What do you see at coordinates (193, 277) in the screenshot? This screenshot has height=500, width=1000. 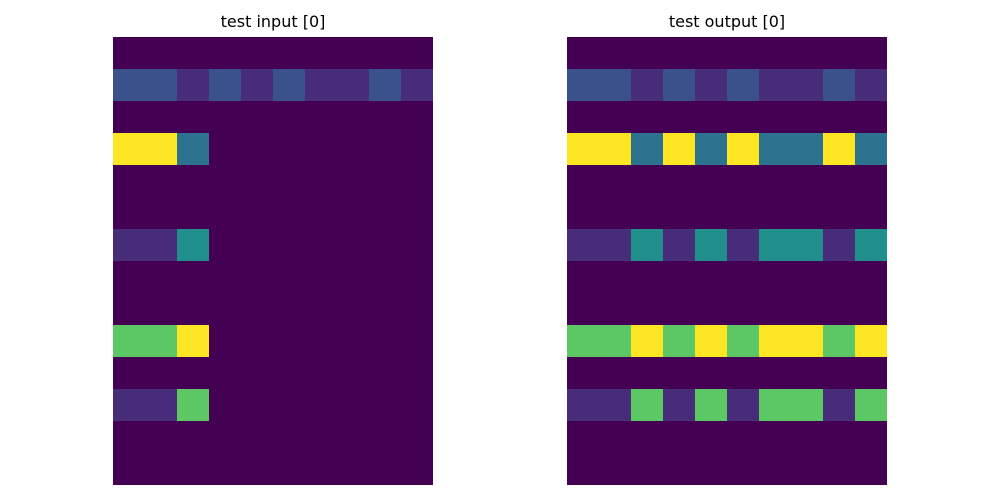 I see `cell-r7-c2` at bounding box center [193, 277].